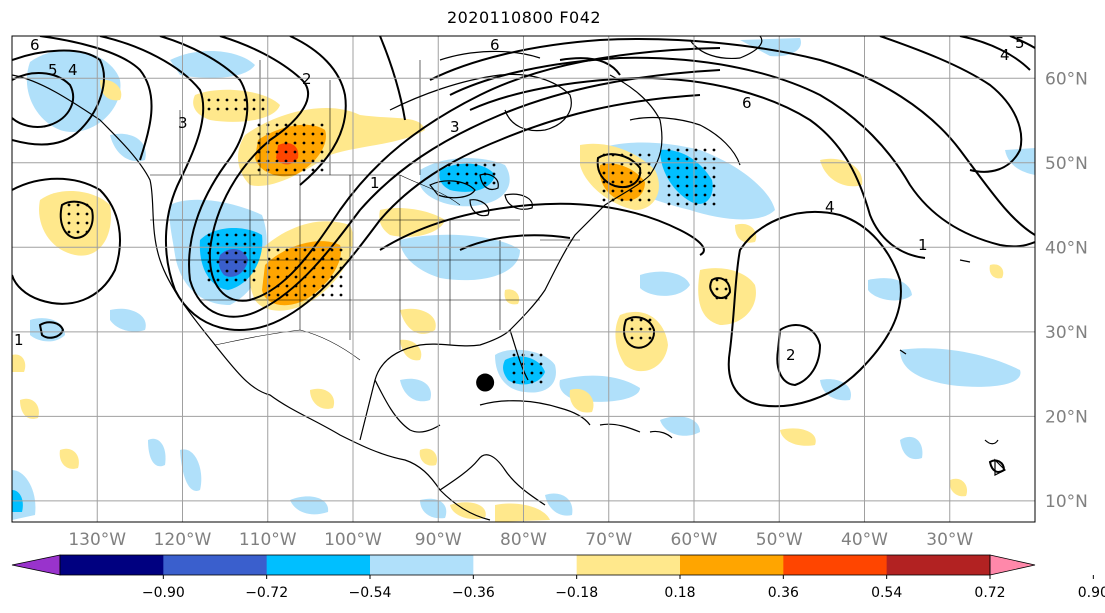 The image size is (1105, 613). What do you see at coordinates (53, 70) in the screenshot?
I see `contour-label: 5` at bounding box center [53, 70].